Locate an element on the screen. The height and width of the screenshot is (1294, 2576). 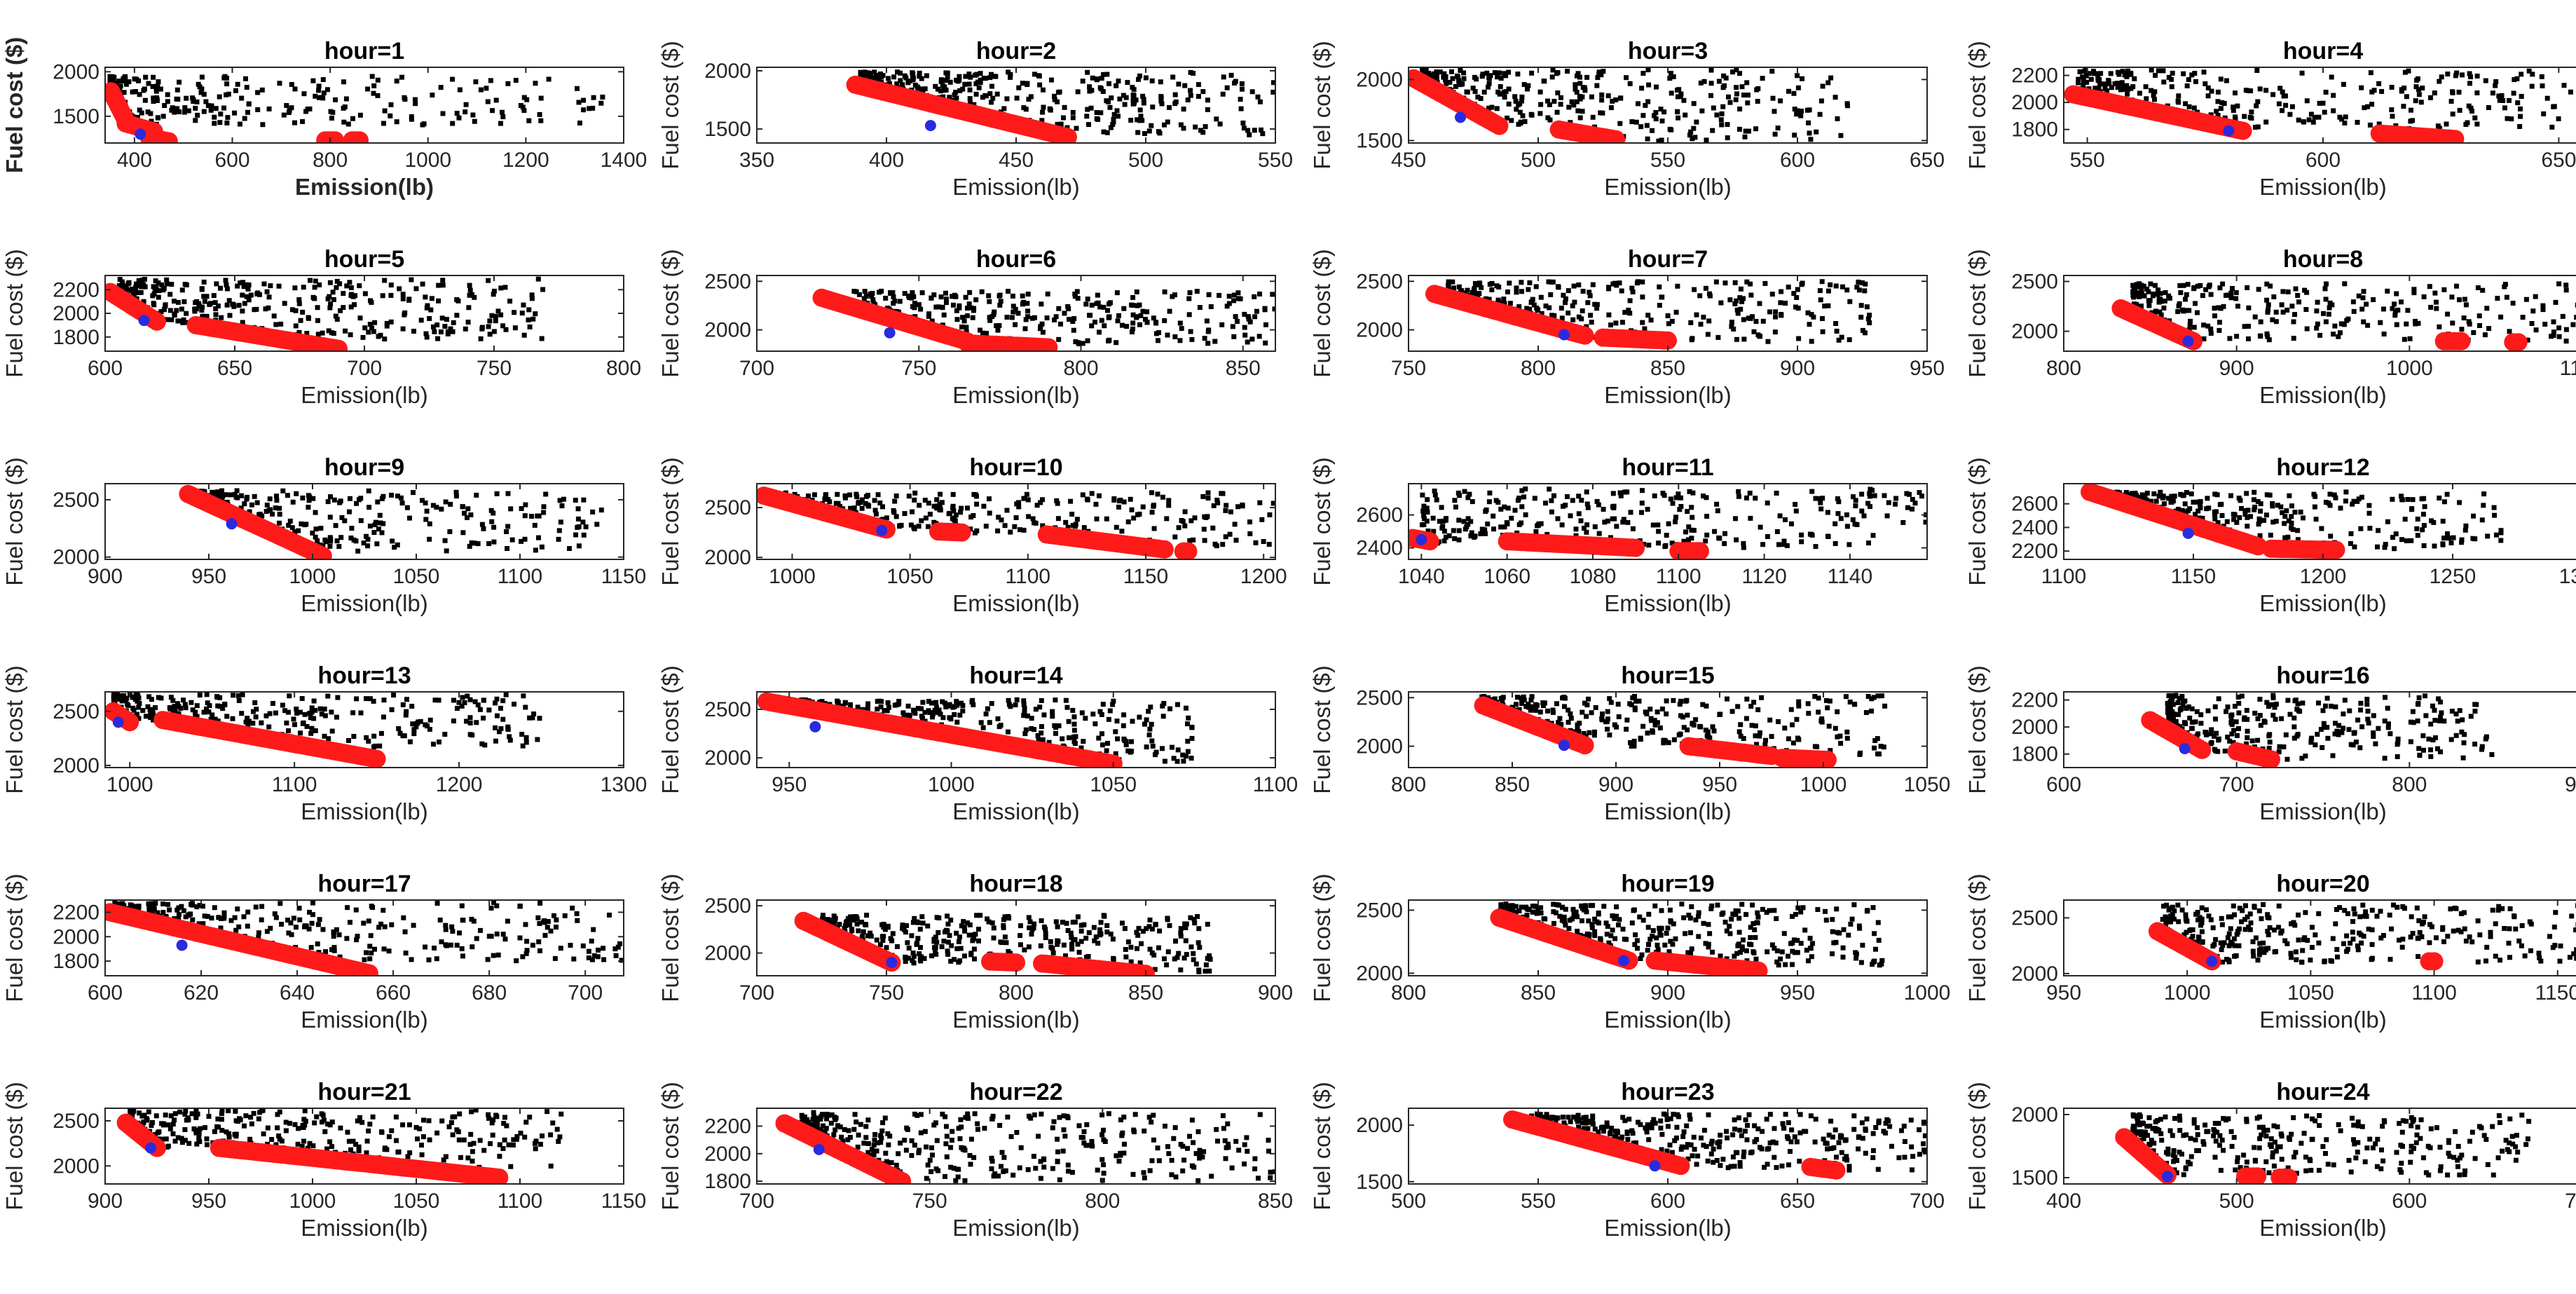
subplot-title: hour=4 is located at coordinates (2323, 51).